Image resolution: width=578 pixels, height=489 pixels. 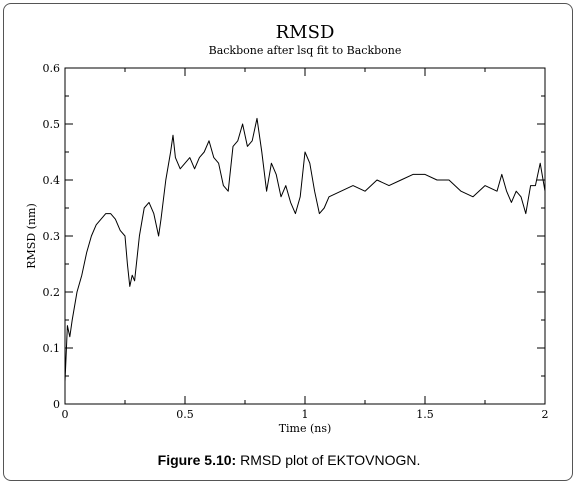 What do you see at coordinates (52, 68) in the screenshot?
I see `y-tick-label: 0.6` at bounding box center [52, 68].